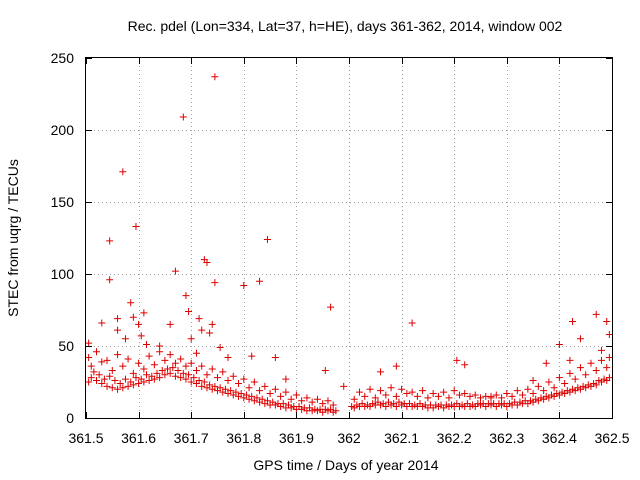 The image size is (640, 480). What do you see at coordinates (70, 418) in the screenshot?
I see `y-tick-label: 0` at bounding box center [70, 418].